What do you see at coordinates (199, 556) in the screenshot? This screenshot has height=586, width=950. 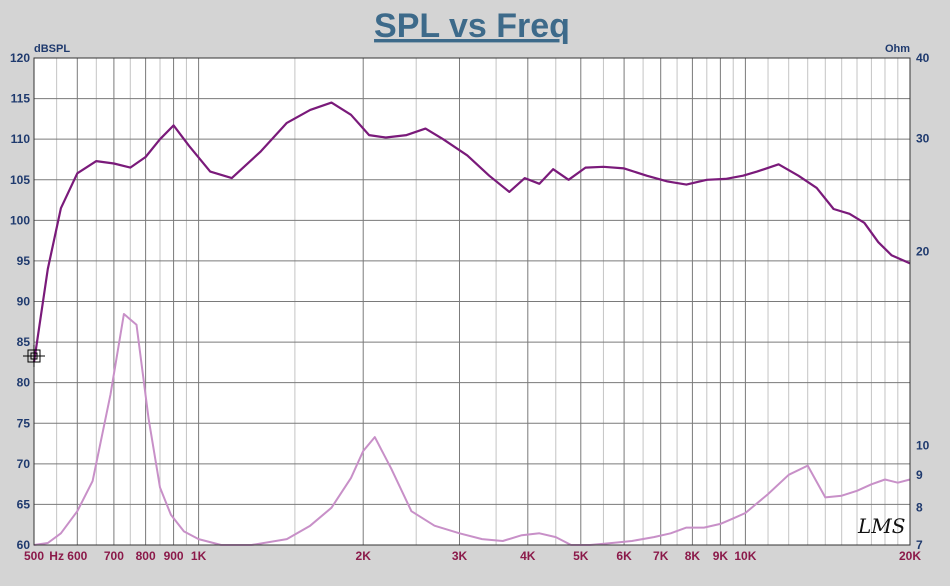 I see `x-tick-label: 1K` at bounding box center [199, 556].